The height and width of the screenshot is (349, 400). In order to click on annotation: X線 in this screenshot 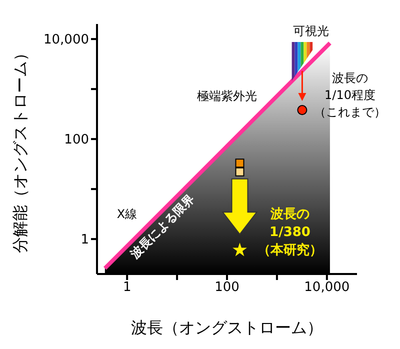, I will do `click(127, 214)`.